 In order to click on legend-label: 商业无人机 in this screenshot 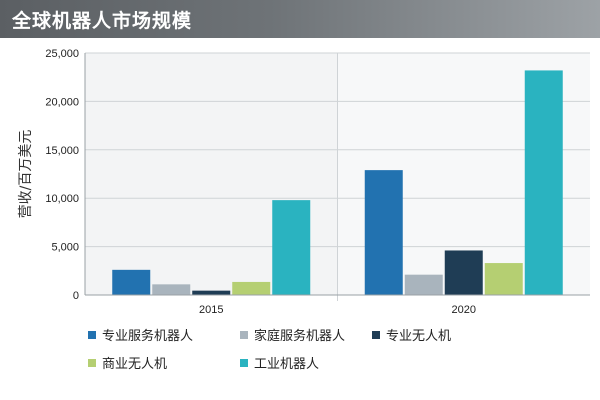, I will do `click(134, 364)`.